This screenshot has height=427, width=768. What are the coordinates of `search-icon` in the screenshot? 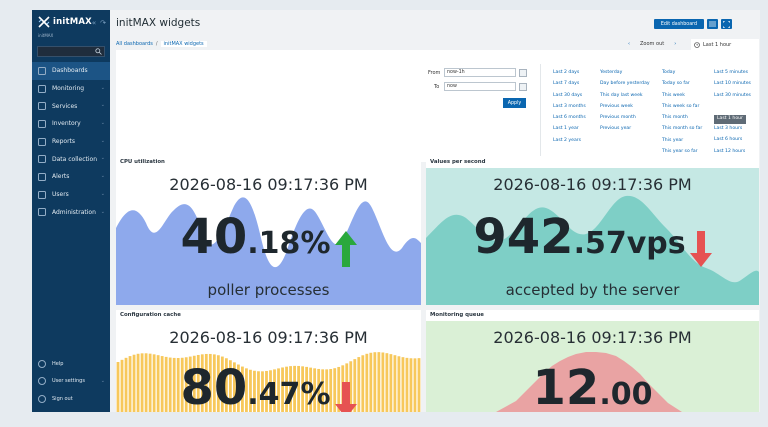 It's located at (98, 51).